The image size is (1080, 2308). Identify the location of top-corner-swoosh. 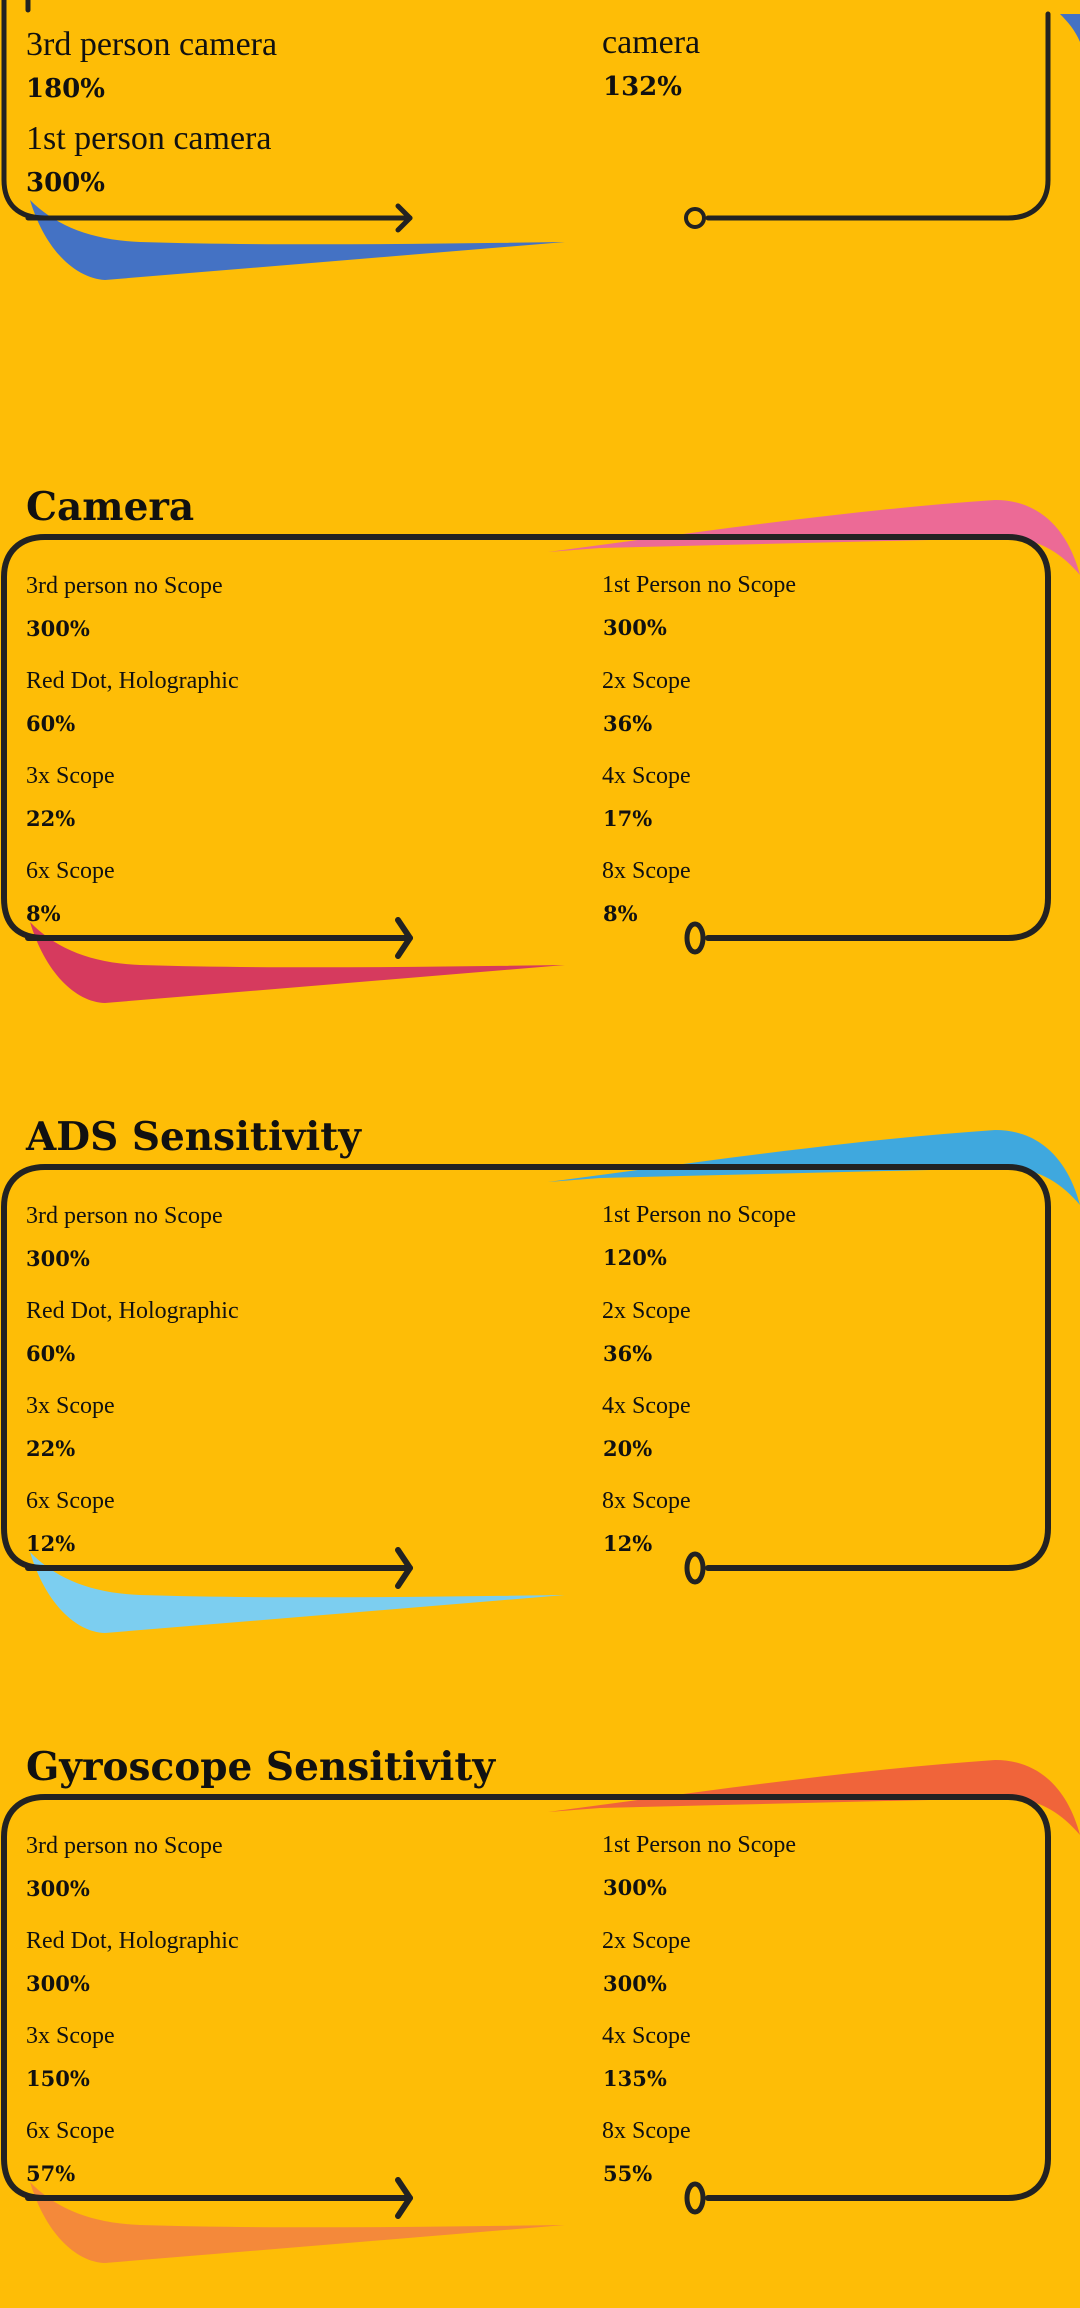
(1070, 28).